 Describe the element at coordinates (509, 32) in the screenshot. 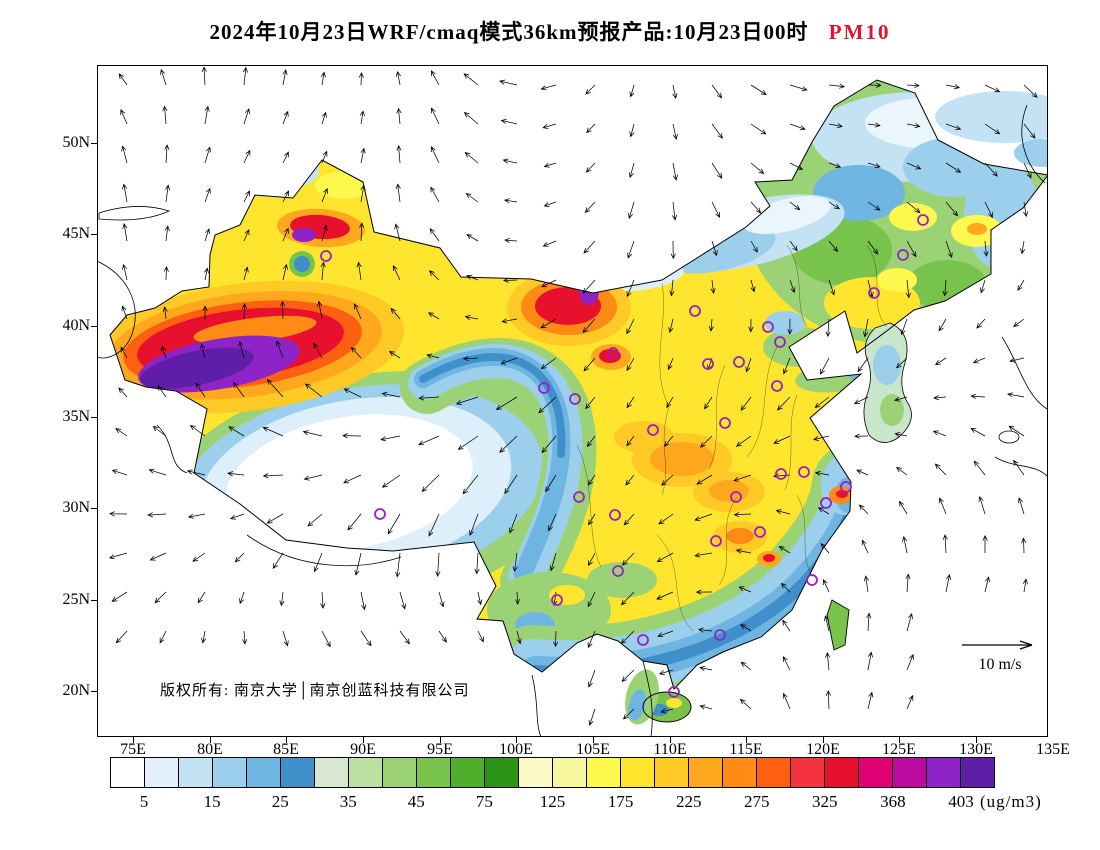

I see `title-main: 2024年10月23日WRF/cmaq模式36km预报产品:10月23日00时` at that location.